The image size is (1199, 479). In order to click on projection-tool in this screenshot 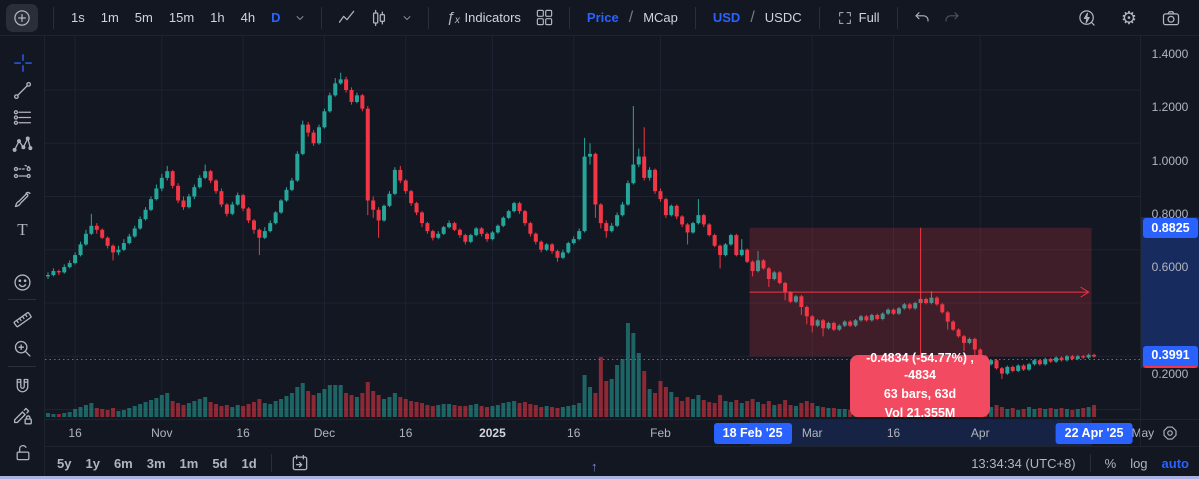, I will do `click(22, 172)`.